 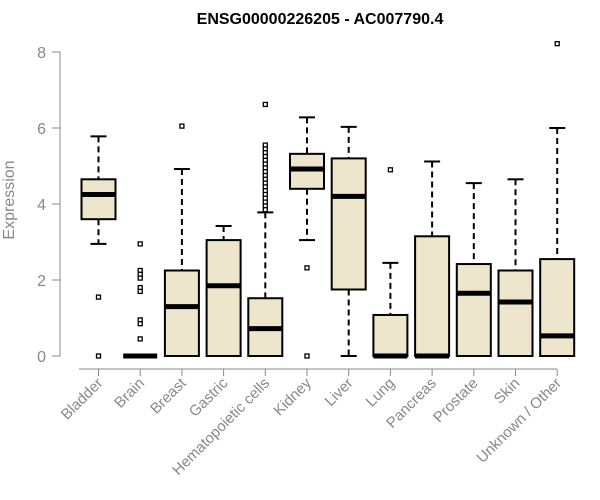 What do you see at coordinates (129, 393) in the screenshot?
I see `category-label: Brain` at bounding box center [129, 393].